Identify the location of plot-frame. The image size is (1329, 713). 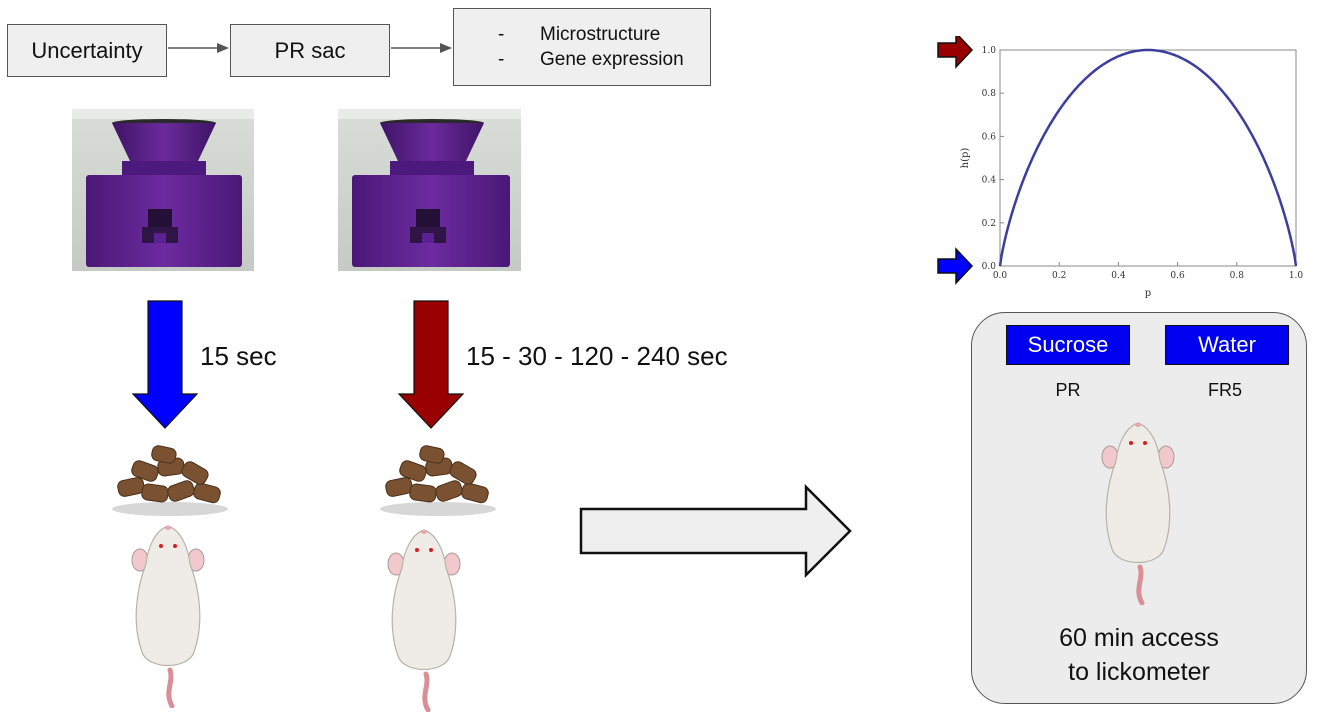
(1148, 158).